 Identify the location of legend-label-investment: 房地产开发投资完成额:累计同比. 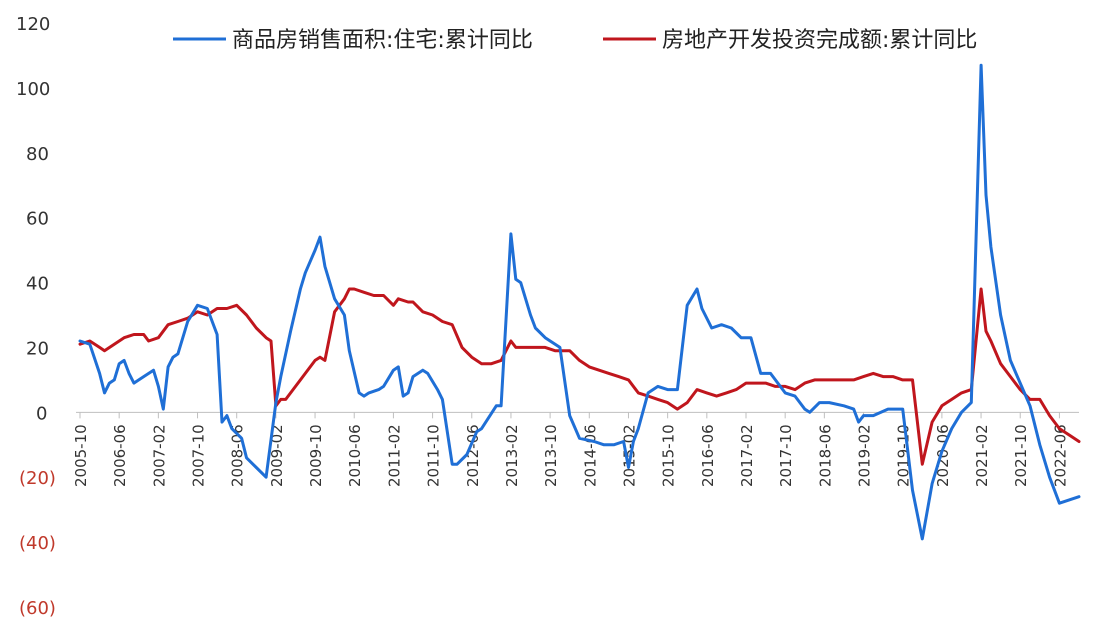
(819, 40).